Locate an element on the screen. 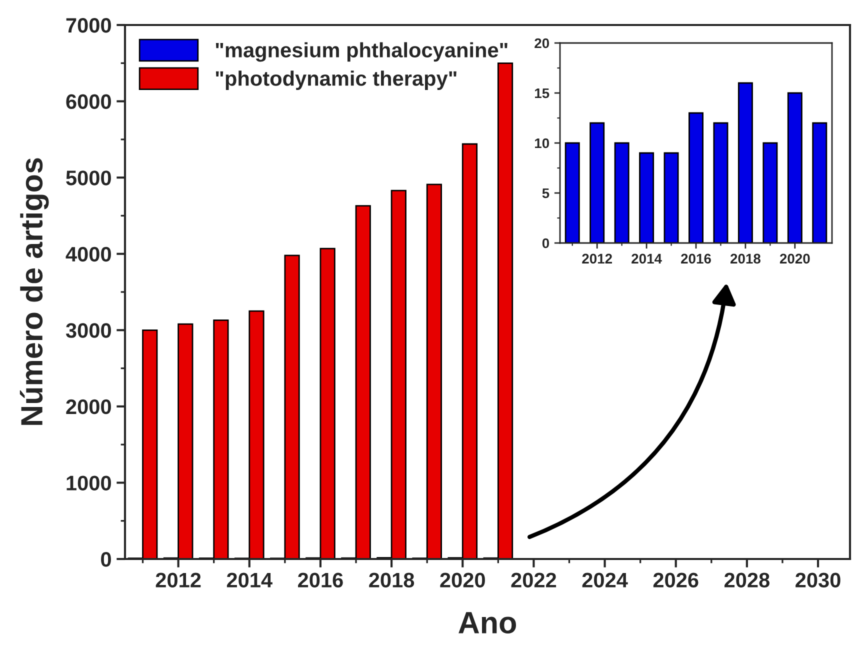 The height and width of the screenshot is (646, 857). y-tick-label: 5 is located at coordinates (546, 193).